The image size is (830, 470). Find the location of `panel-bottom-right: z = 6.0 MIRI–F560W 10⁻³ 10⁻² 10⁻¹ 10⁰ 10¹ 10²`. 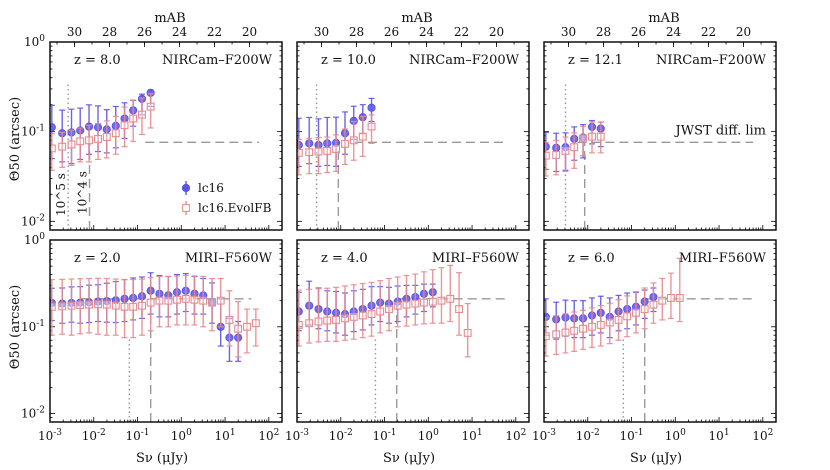

panel-bottom-right: z = 6.0 MIRI–F560W 10⁻³ 10⁻² 10⁻¹ 10⁰ 10¹ 10² is located at coordinates (654, 341).